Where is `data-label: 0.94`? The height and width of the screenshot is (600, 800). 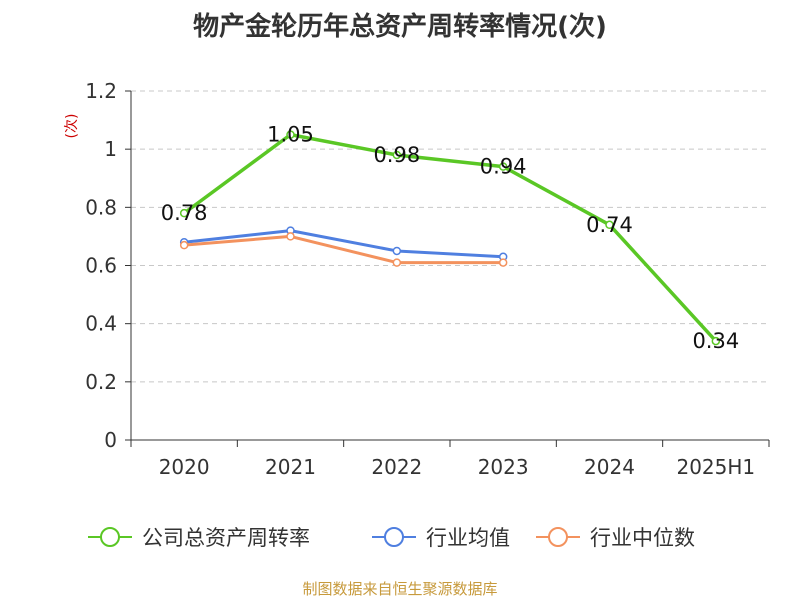
data-label: 0.94 is located at coordinates (503, 167).